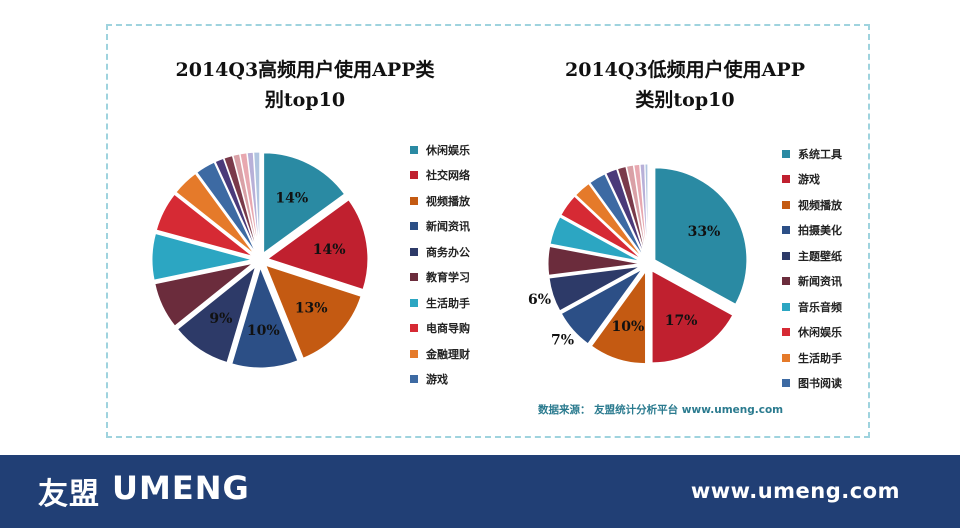 The height and width of the screenshot is (528, 960). Describe the element at coordinates (291, 199) in the screenshot. I see `pie-label-0-0: 14%` at that location.